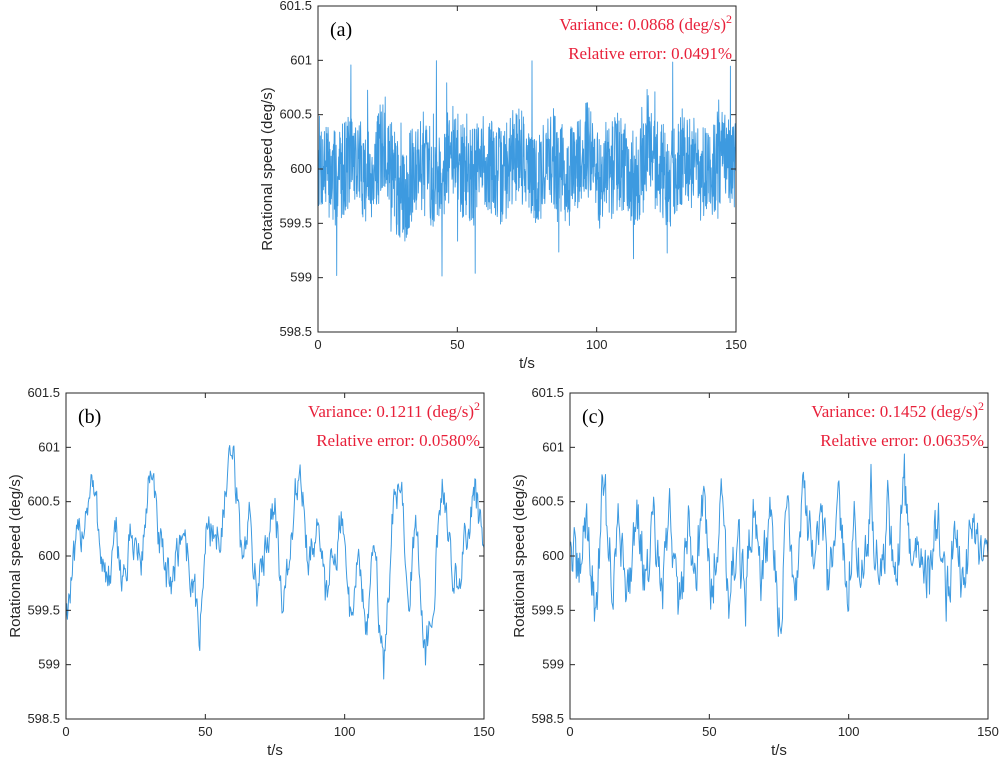 This screenshot has height=759, width=1000. What do you see at coordinates (593, 417) in the screenshot?
I see `panel-label: (c)` at bounding box center [593, 417].